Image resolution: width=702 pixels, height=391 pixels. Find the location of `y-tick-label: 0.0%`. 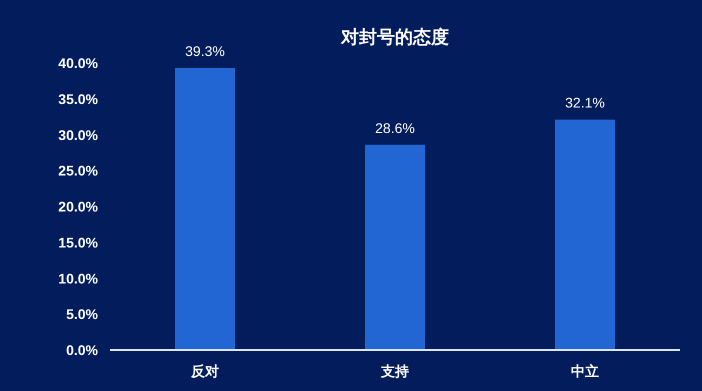

y-tick-label: 0.0% is located at coordinates (82, 350).